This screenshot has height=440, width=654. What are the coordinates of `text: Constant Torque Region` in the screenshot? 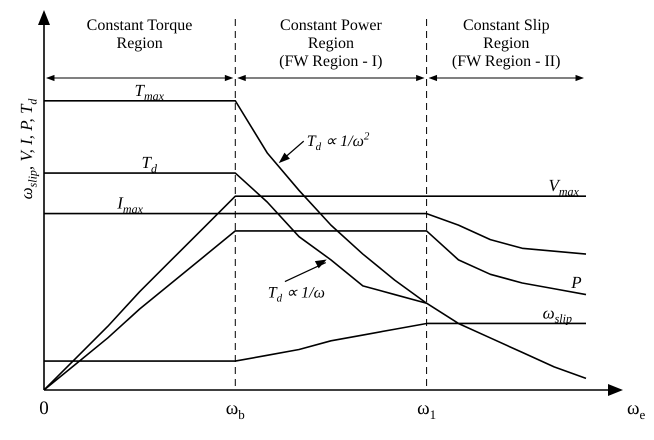 It's located at (139, 34).